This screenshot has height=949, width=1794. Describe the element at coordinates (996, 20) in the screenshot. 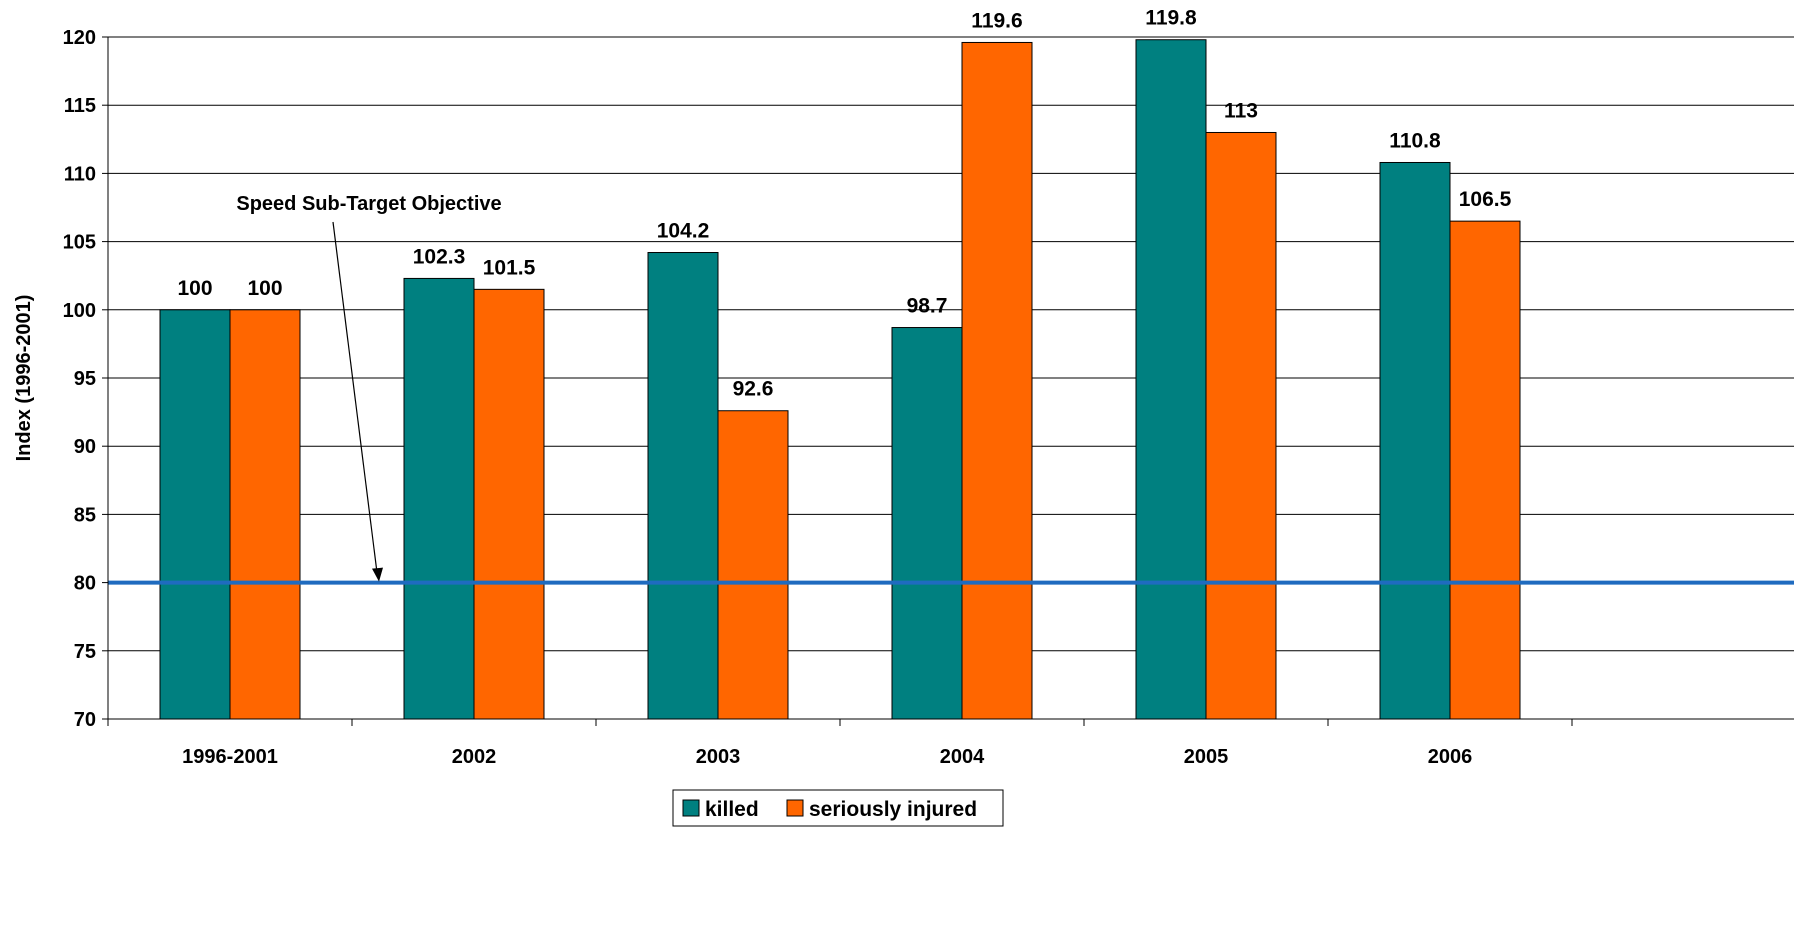

I see `data-label: 119.6` at that location.